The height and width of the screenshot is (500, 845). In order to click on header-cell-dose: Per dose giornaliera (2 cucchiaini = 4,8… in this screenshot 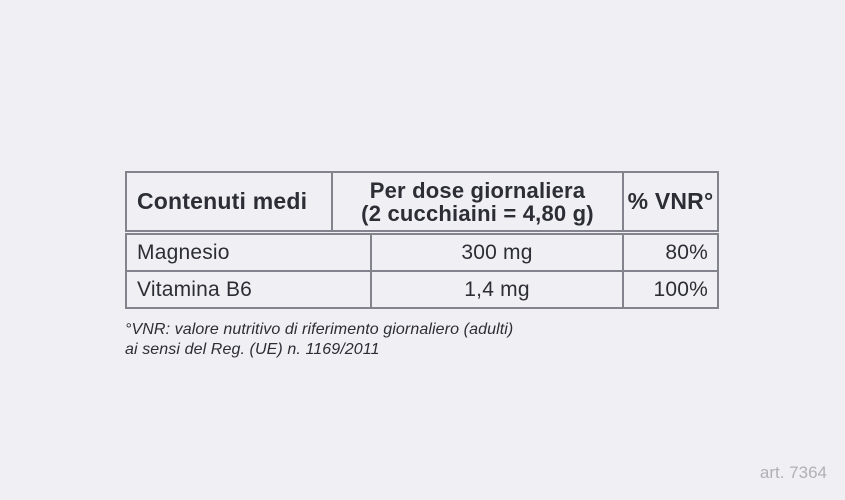, I will do `click(476, 201)`.